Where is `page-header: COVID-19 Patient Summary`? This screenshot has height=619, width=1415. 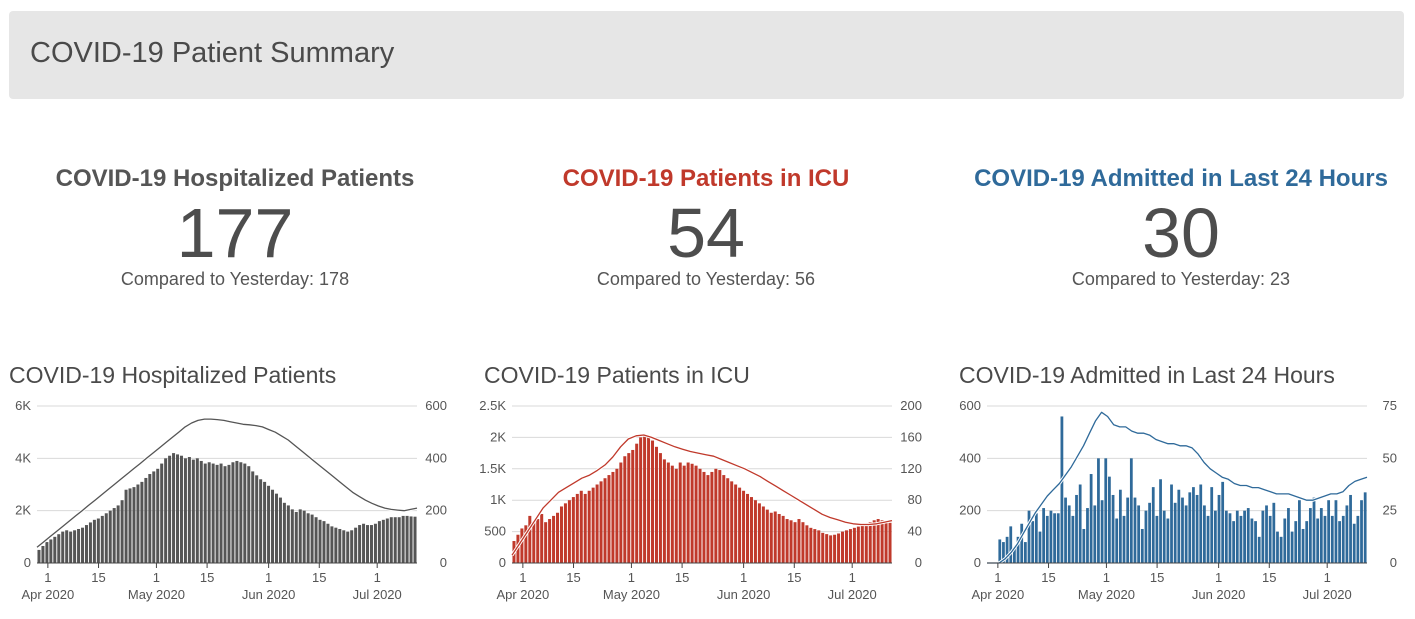
page-header: COVID-19 Patient Summary is located at coordinates (706, 55).